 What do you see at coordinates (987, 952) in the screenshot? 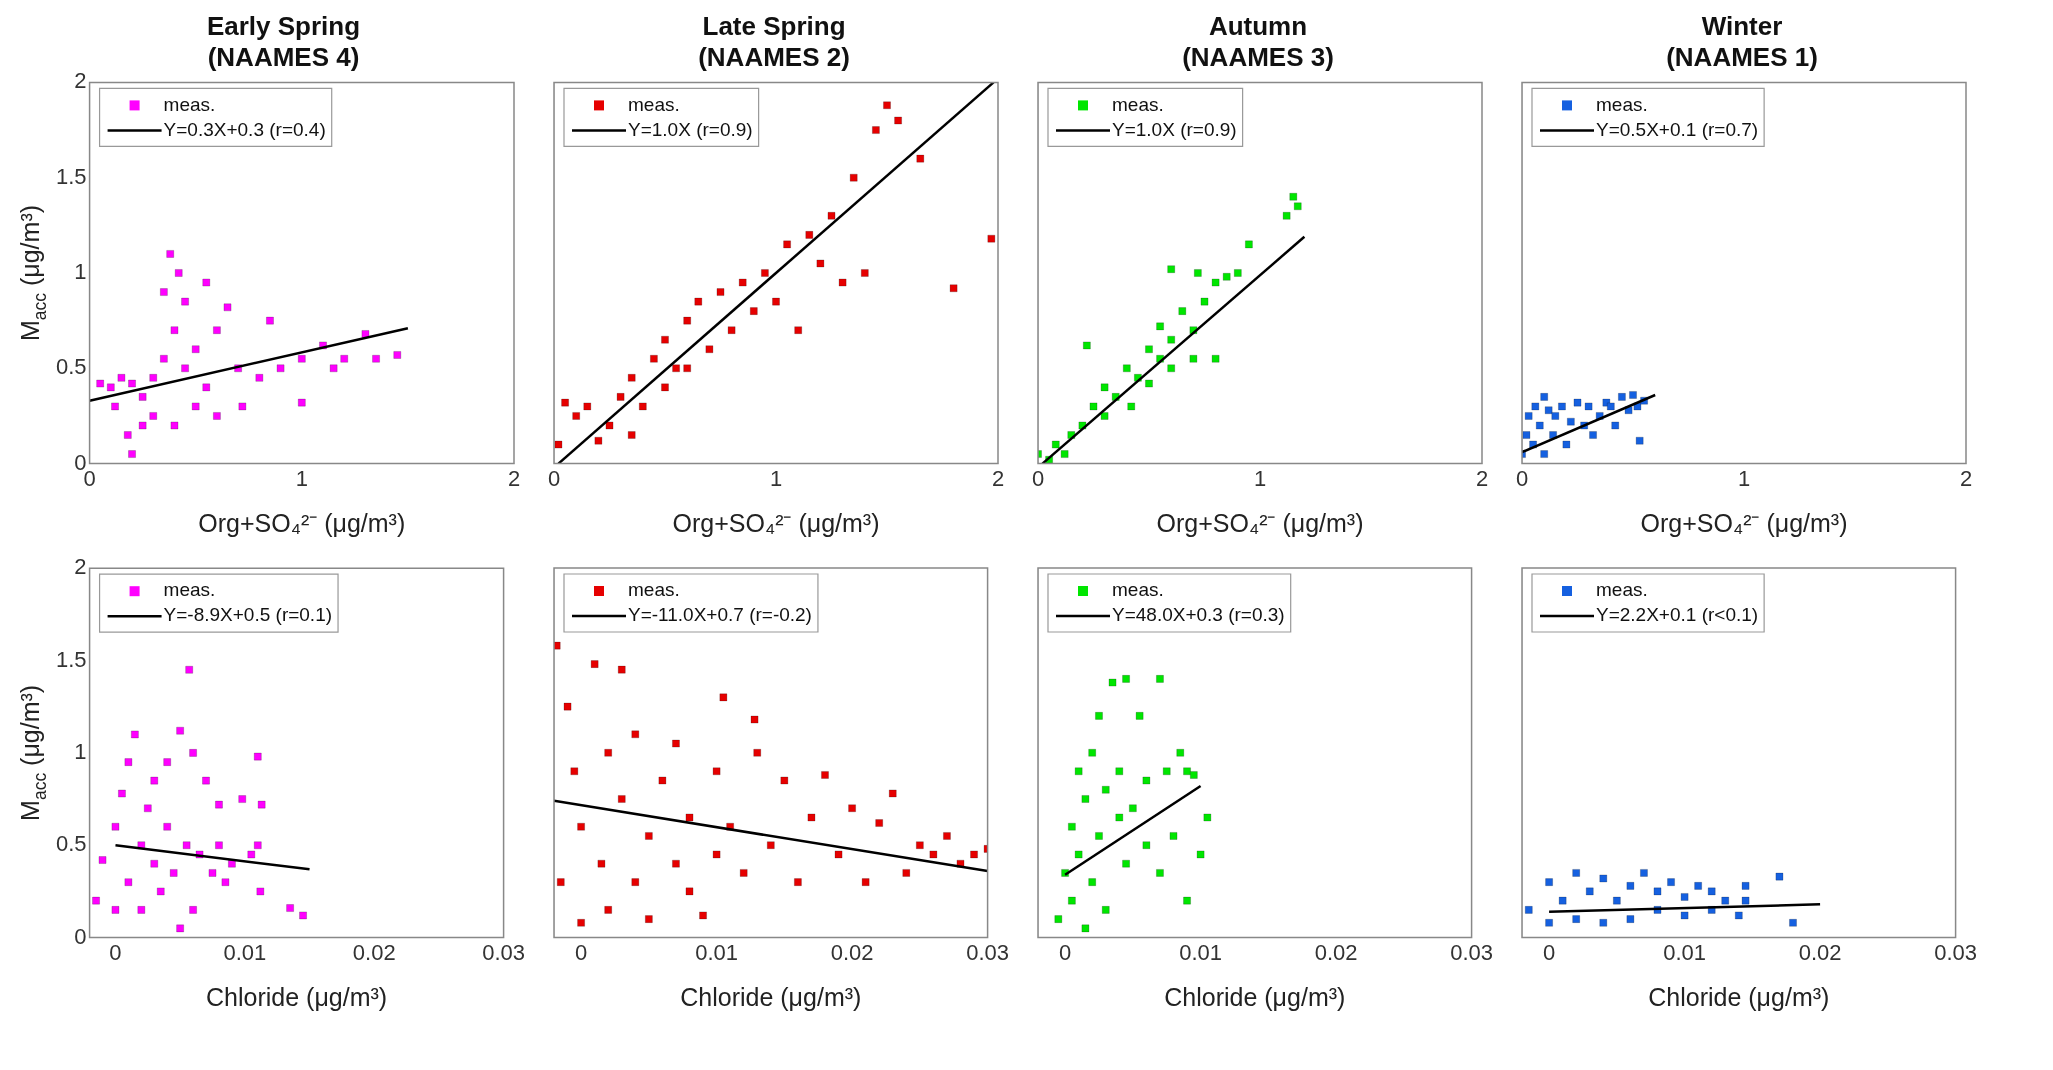
I see `x-tick-label: 0.03` at bounding box center [987, 952].